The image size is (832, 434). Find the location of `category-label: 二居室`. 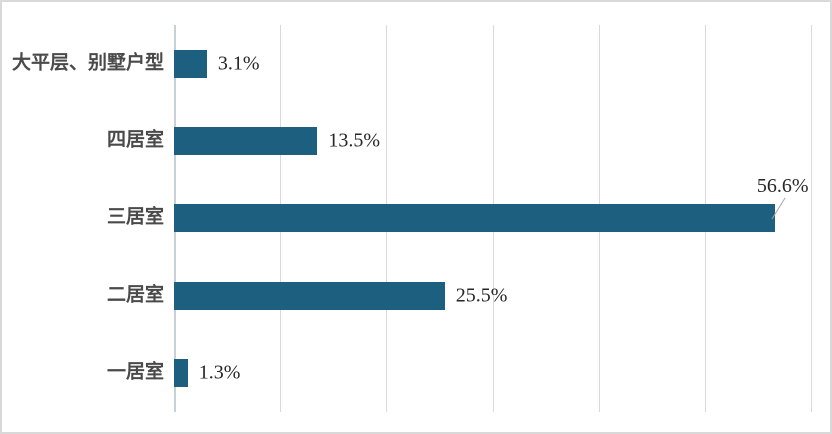

category-label: 二居室 is located at coordinates (135, 295).